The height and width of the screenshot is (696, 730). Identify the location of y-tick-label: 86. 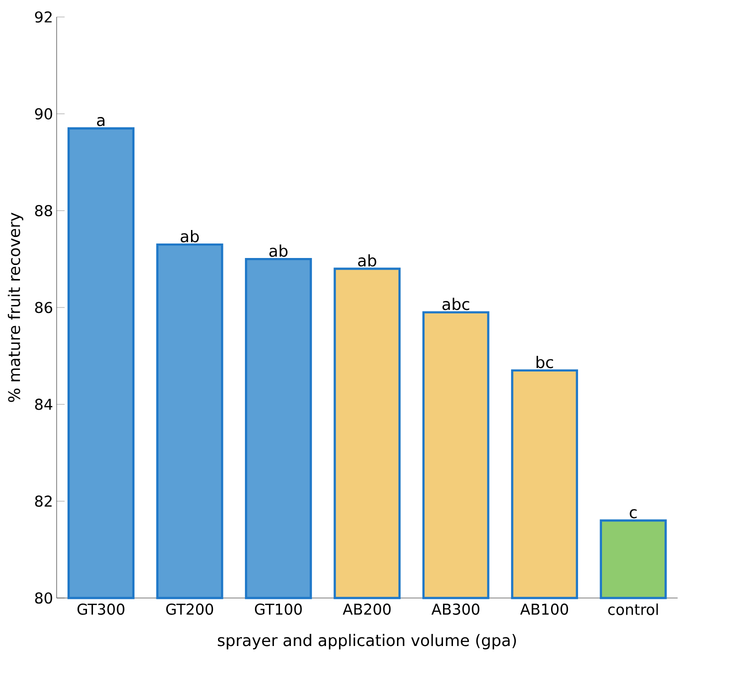
(43, 308).